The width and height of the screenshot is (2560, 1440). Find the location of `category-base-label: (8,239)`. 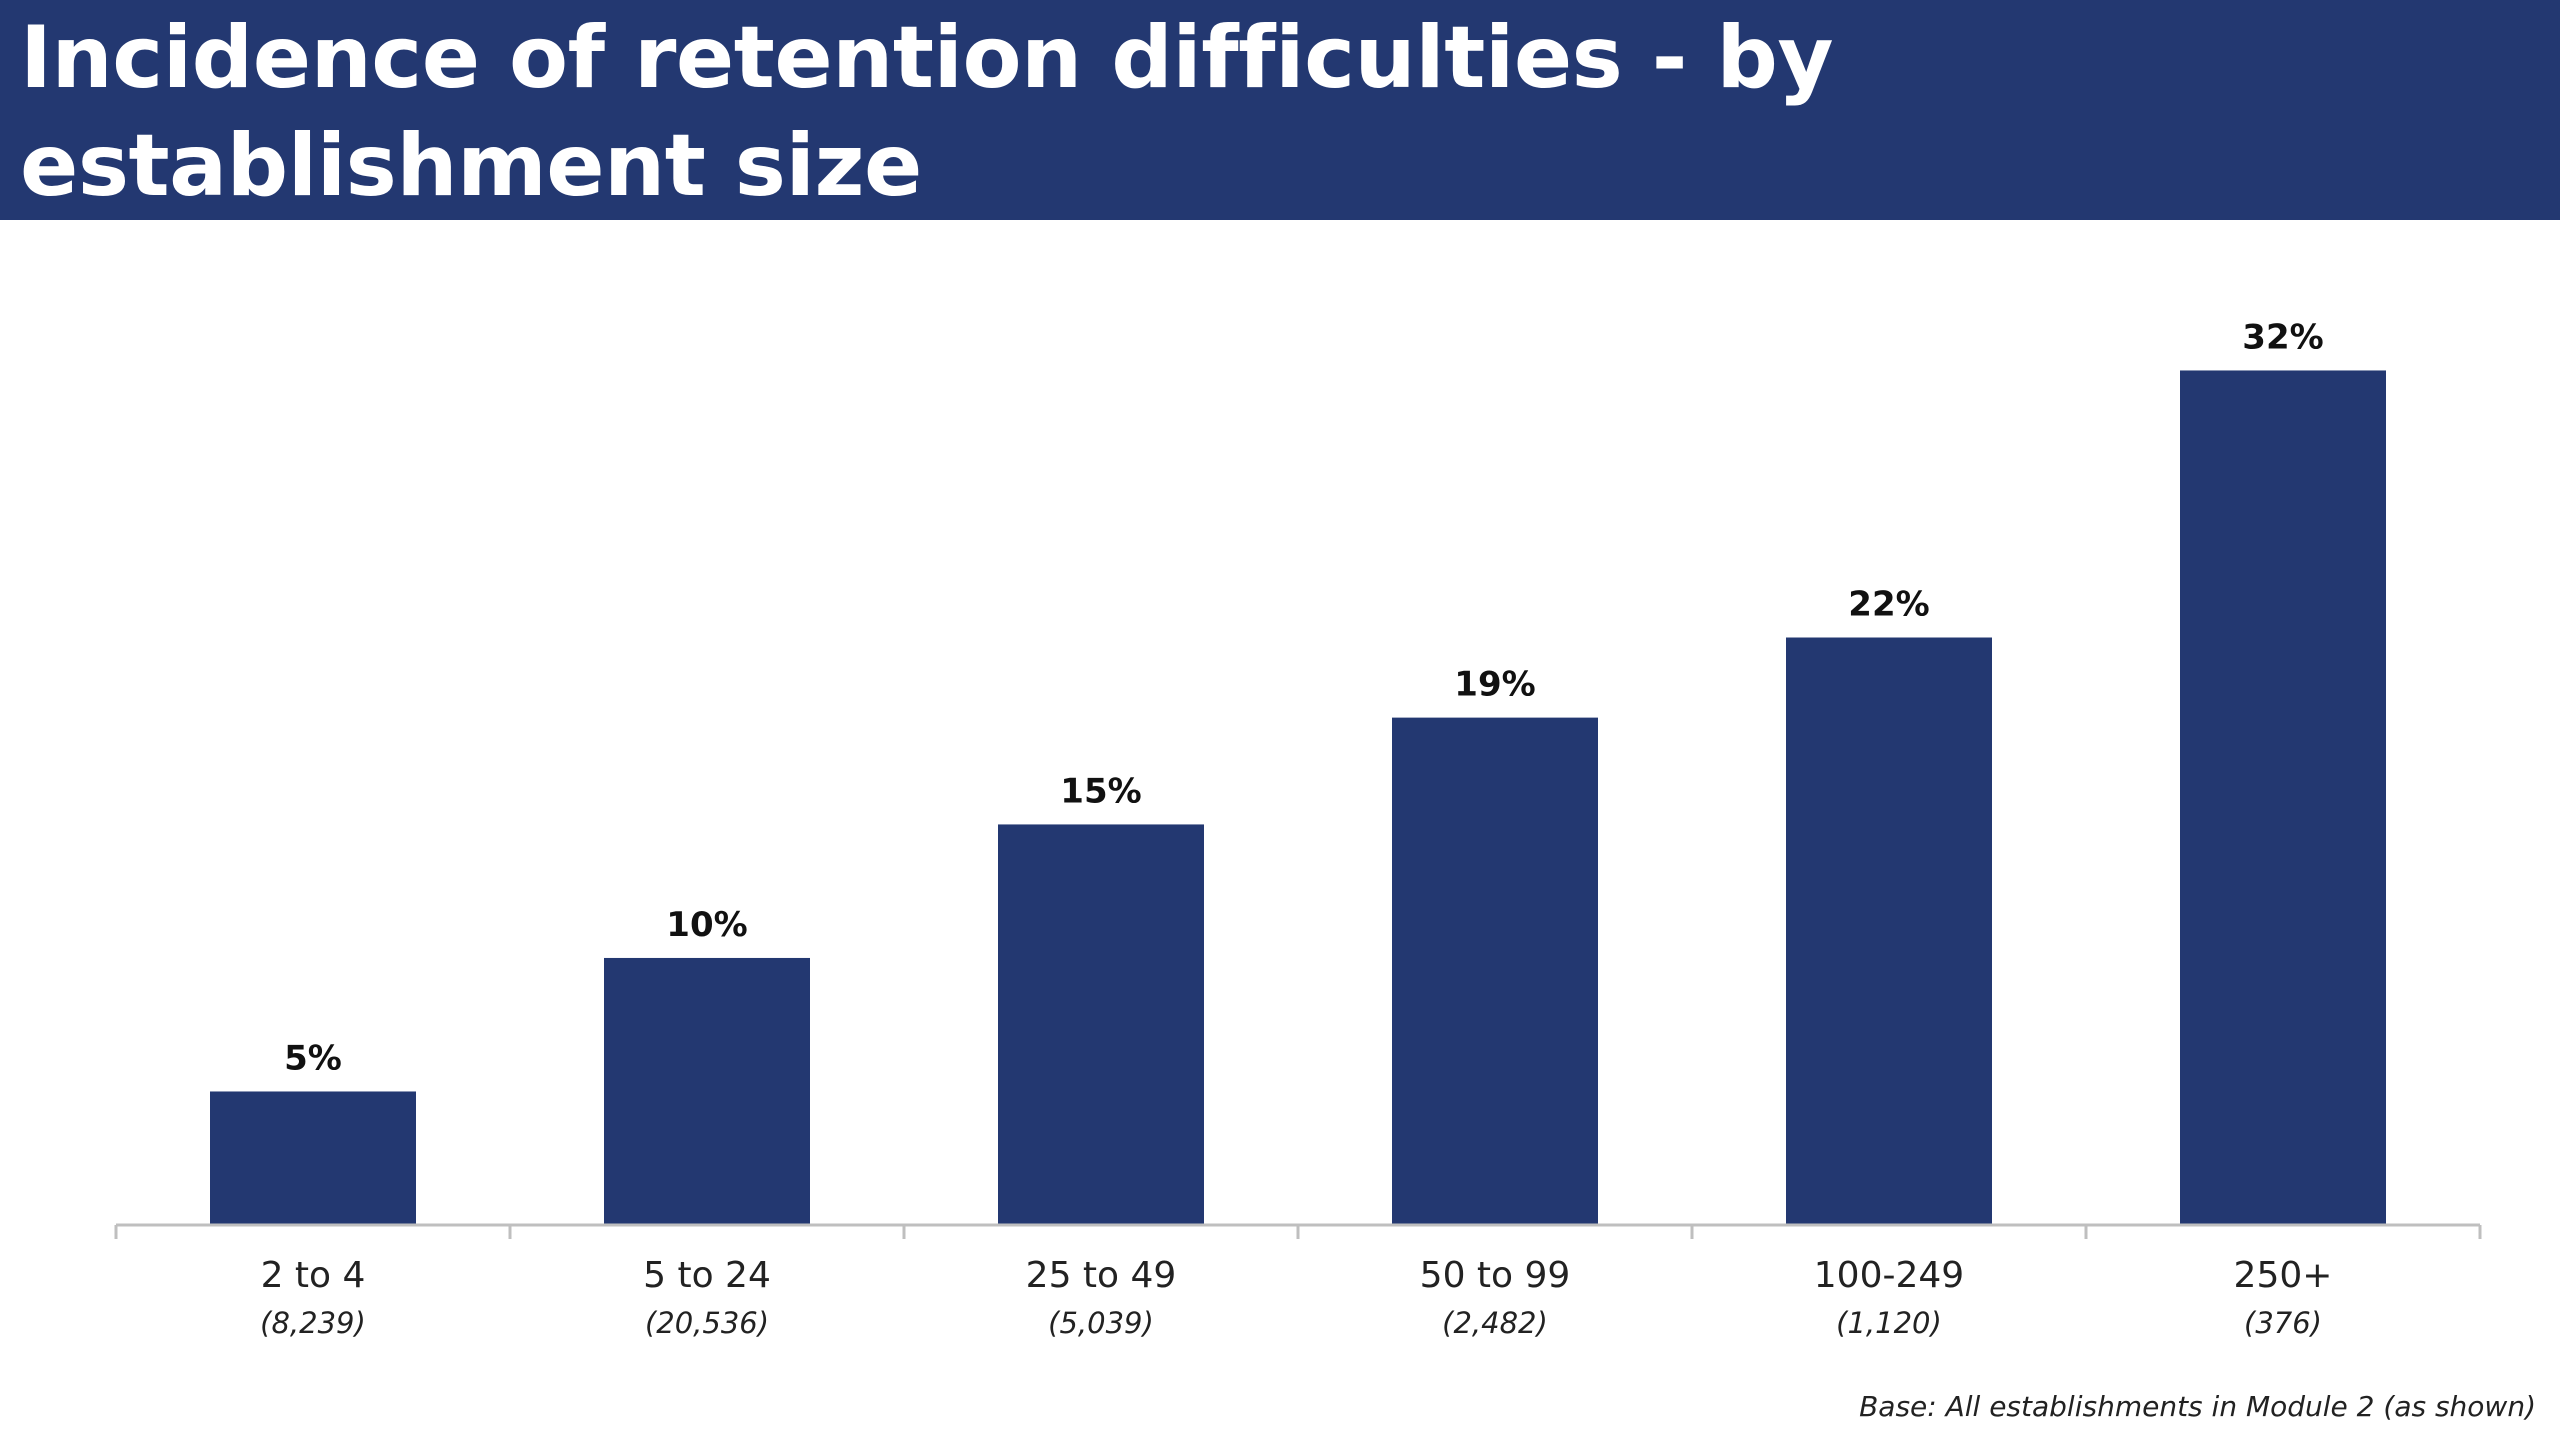

category-base-label: (8,239) is located at coordinates (313, 1323).